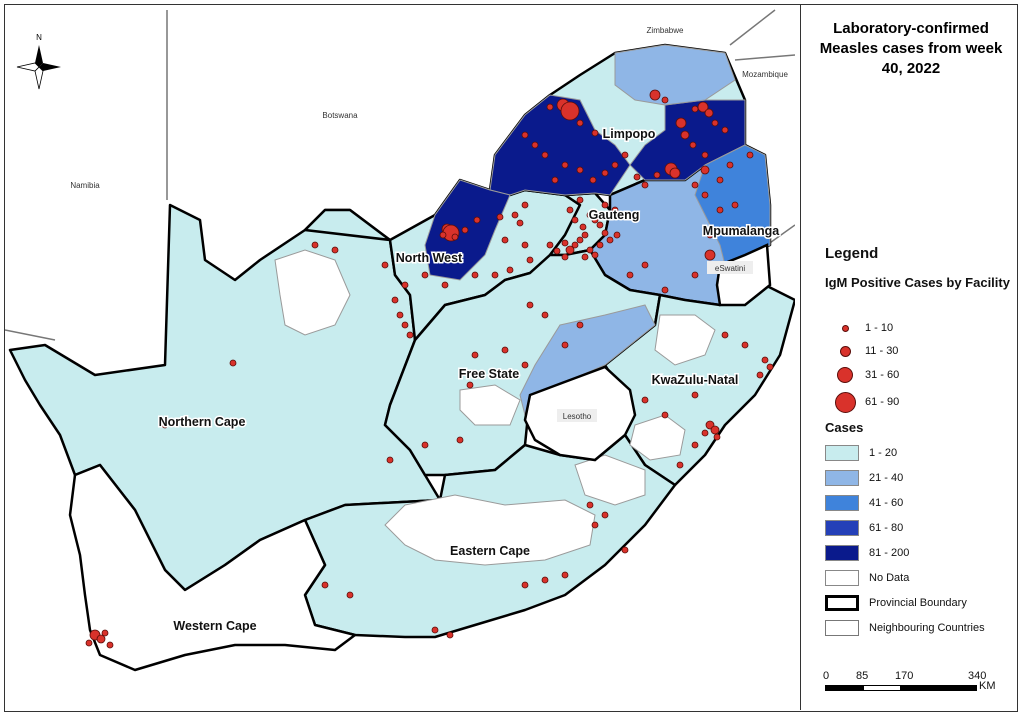  Describe the element at coordinates (842, 628) in the screenshot. I see `swatch-neighbouring-countries` at that location.